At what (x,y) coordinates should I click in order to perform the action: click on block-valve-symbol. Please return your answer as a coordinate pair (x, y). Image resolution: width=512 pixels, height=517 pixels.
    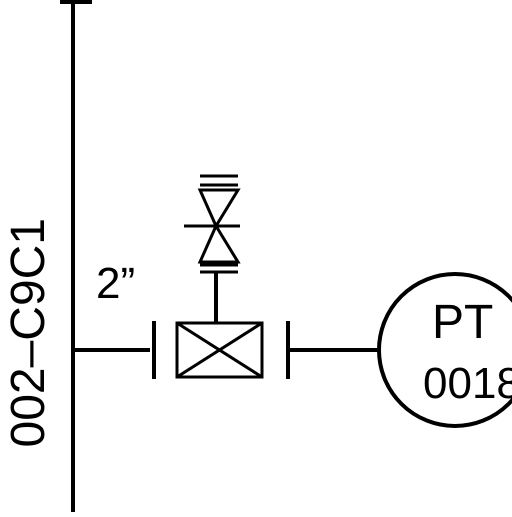
    Looking at the image, I should click on (219, 350).